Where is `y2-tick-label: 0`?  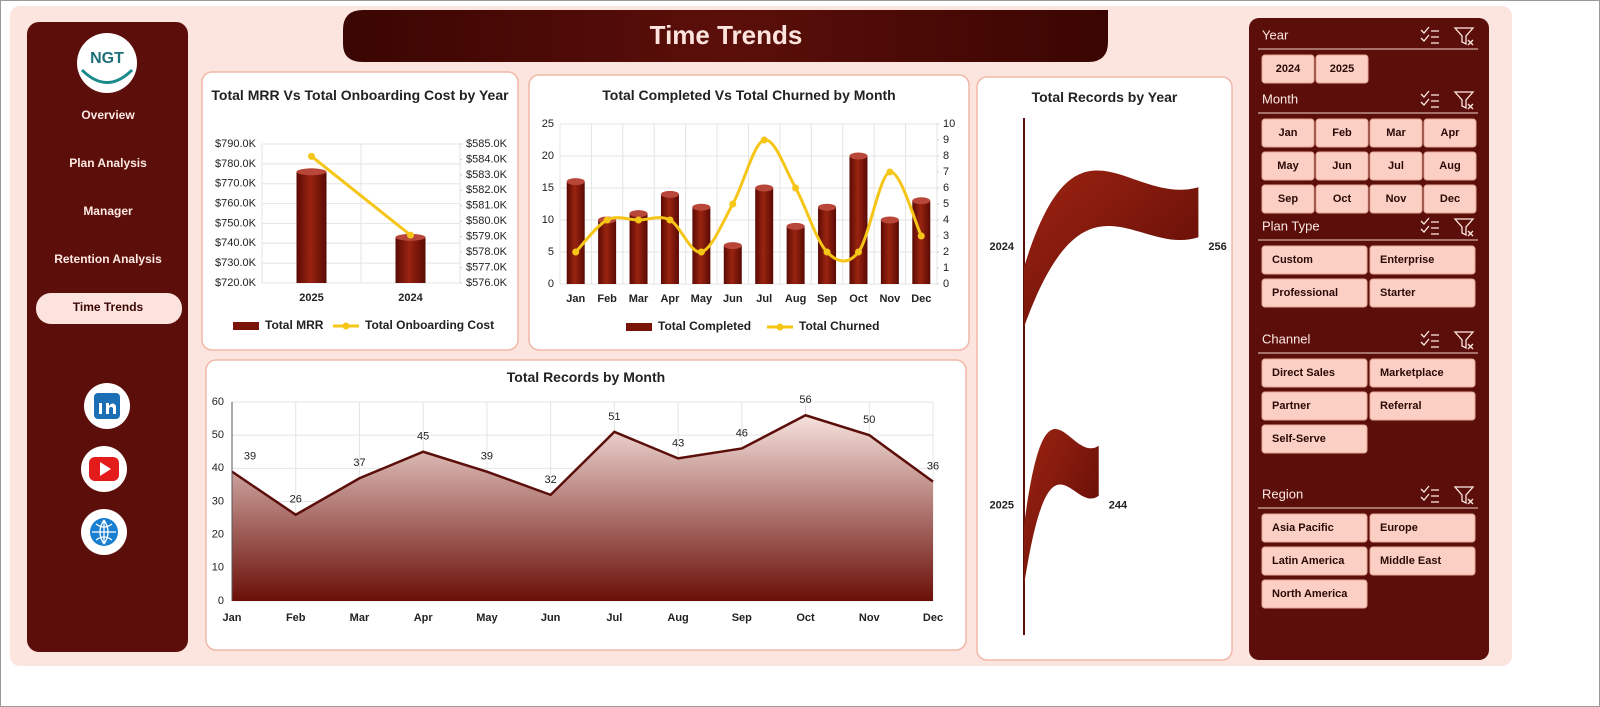 y2-tick-label: 0 is located at coordinates (946, 284).